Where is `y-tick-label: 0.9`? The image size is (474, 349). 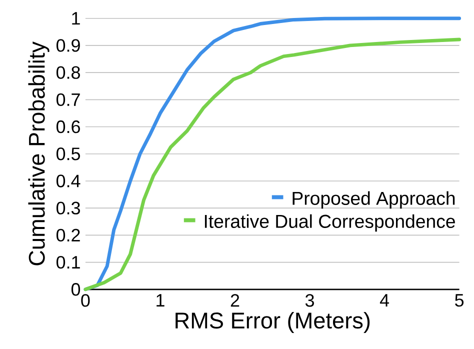 y-tick-label: 0.9 is located at coordinates (68, 45).